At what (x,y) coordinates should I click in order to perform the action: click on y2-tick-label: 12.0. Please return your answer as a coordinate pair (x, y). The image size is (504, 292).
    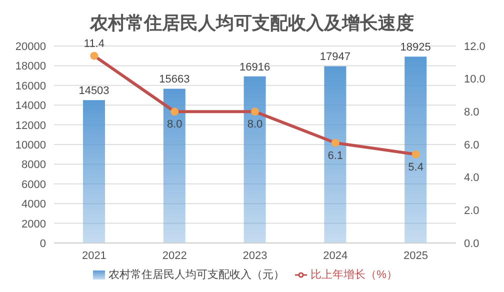
    Looking at the image, I should click on (475, 46).